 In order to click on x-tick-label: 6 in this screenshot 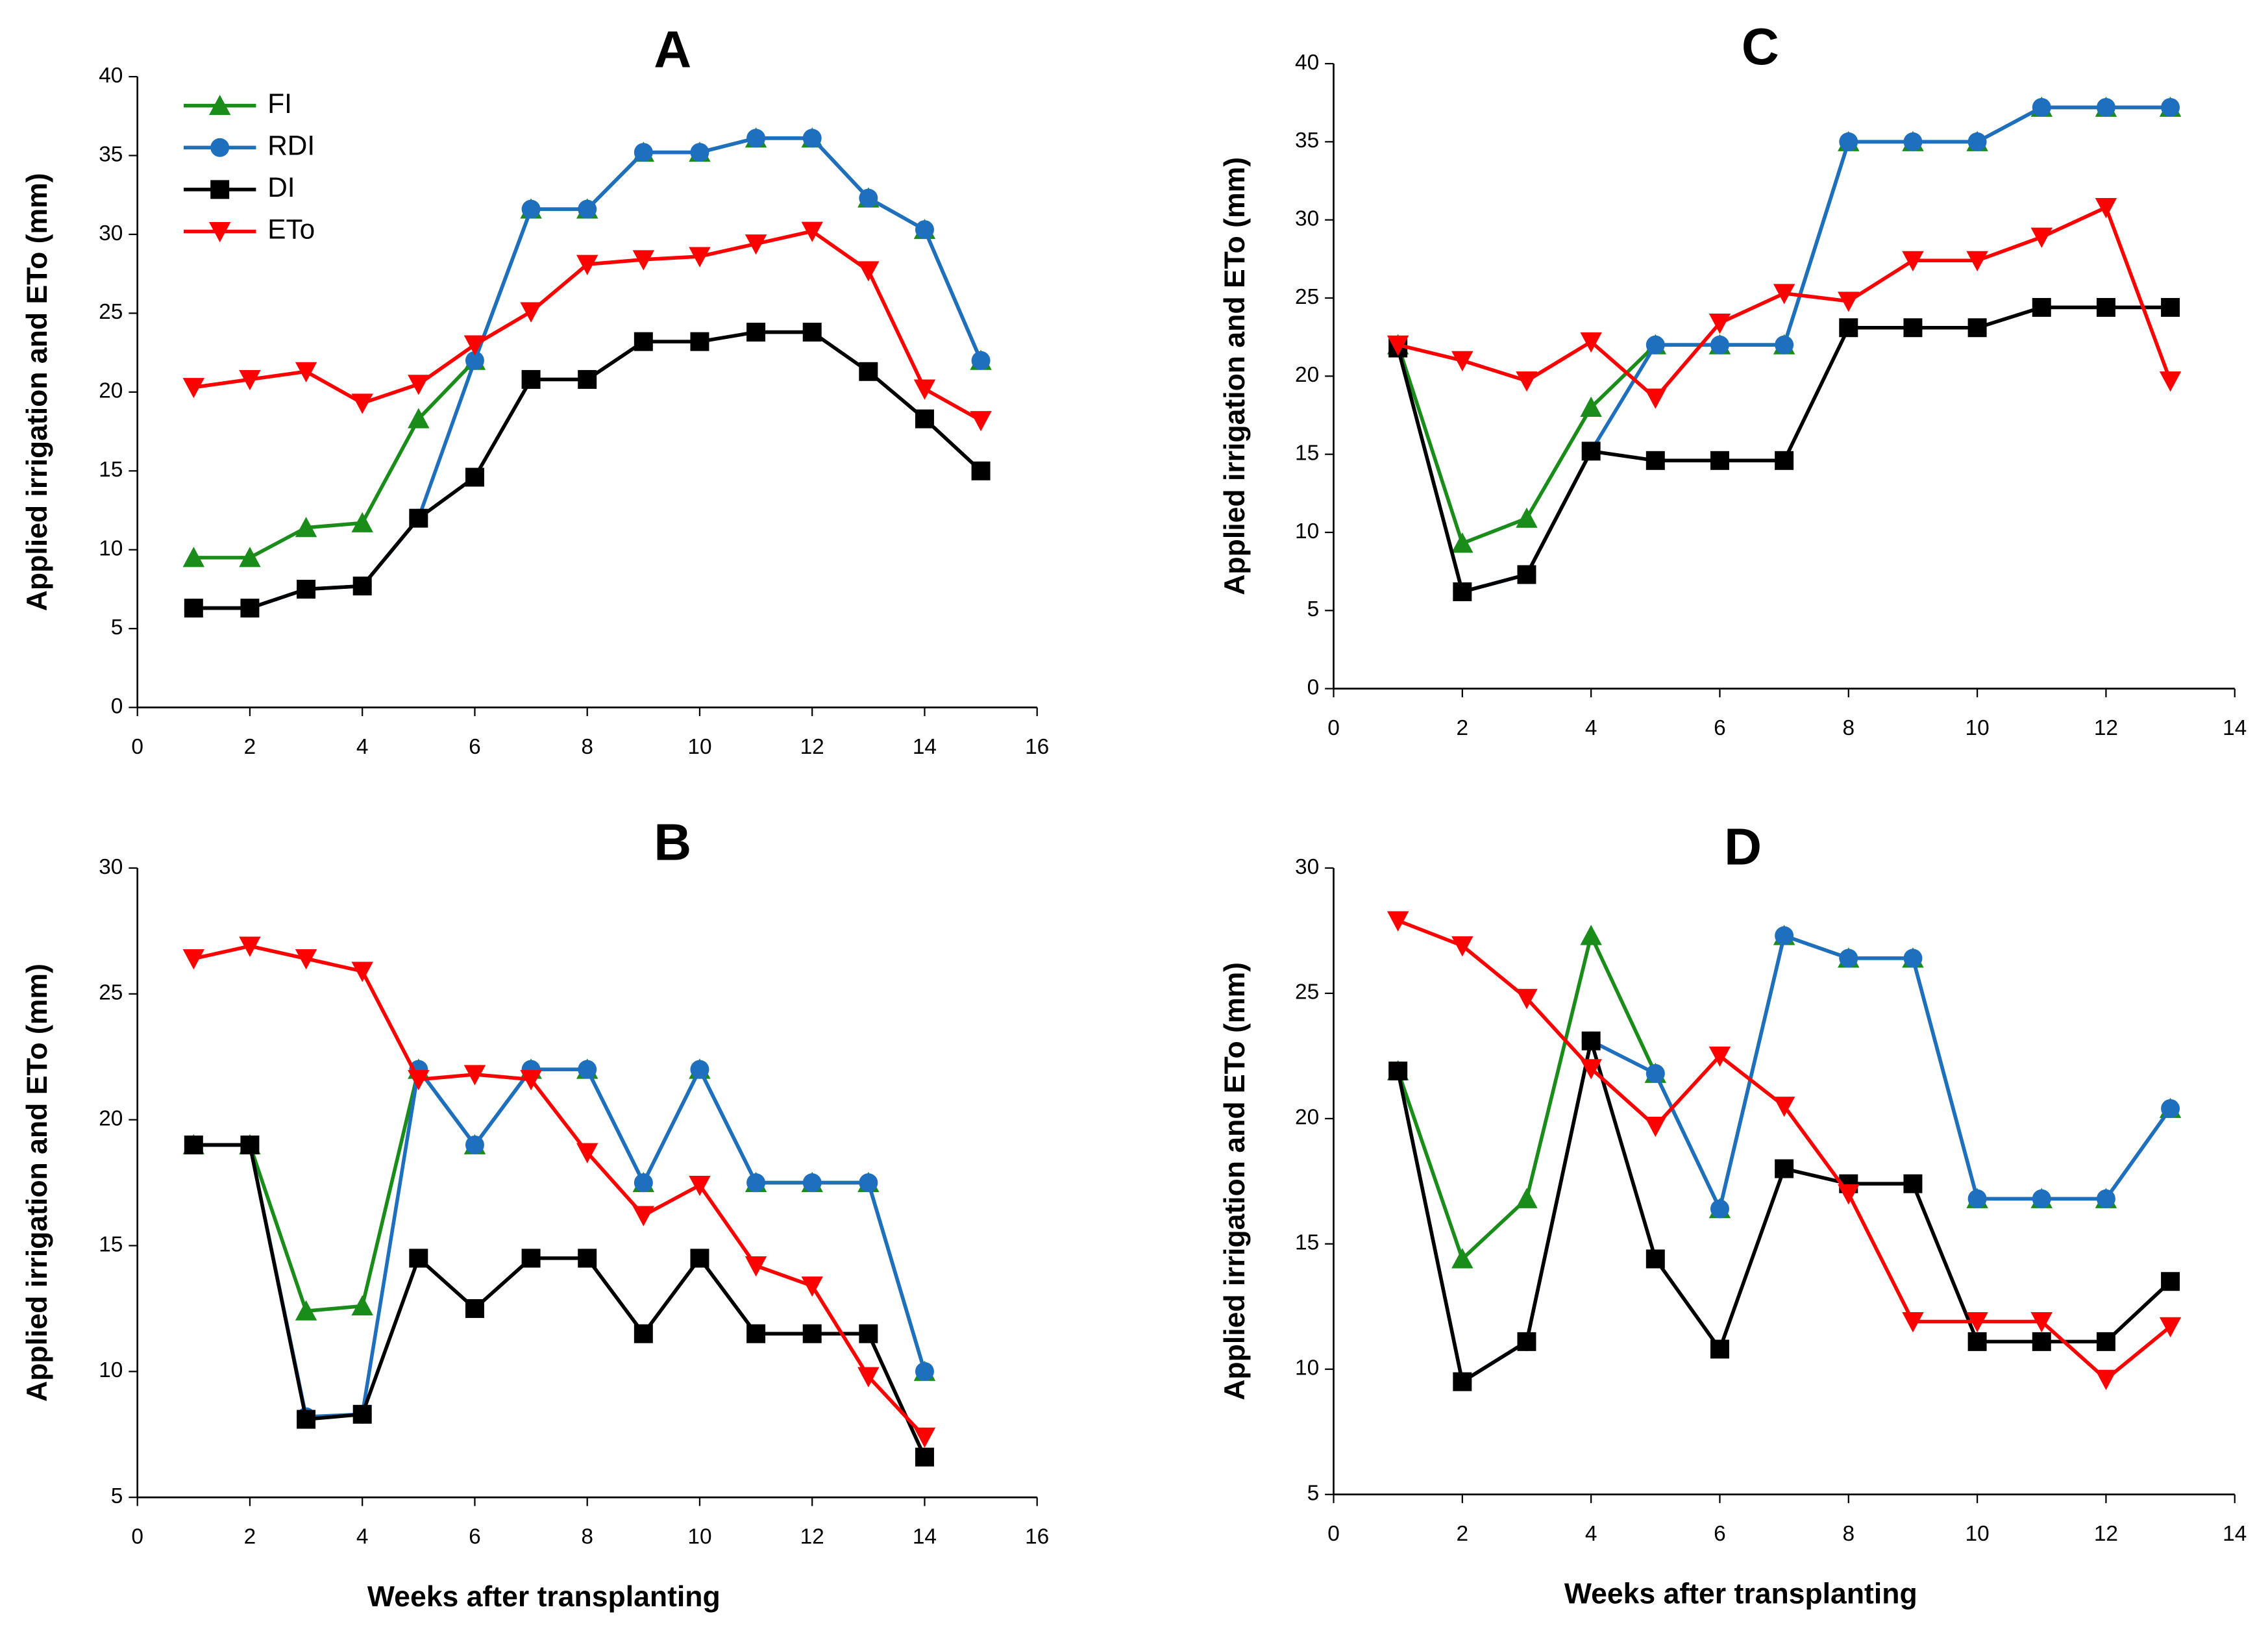, I will do `click(475, 1536)`.